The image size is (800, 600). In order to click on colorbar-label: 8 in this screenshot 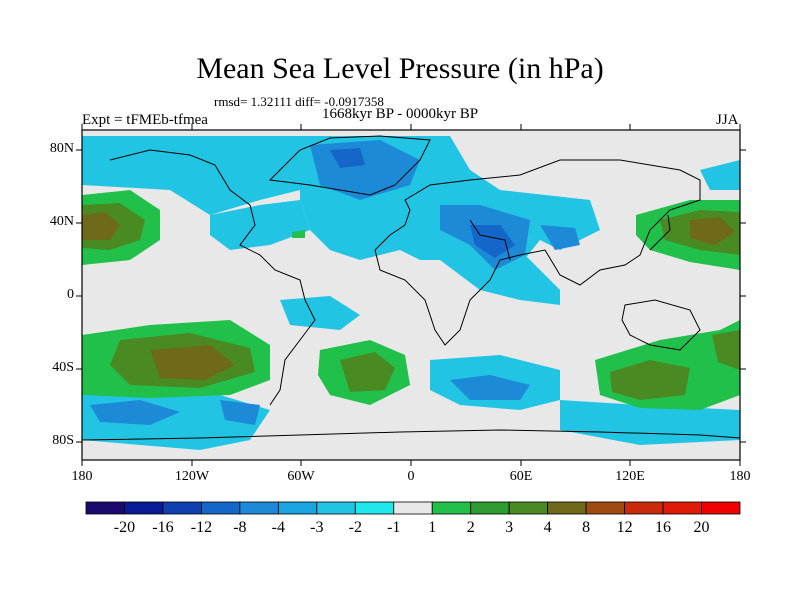, I will do `click(586, 527)`.